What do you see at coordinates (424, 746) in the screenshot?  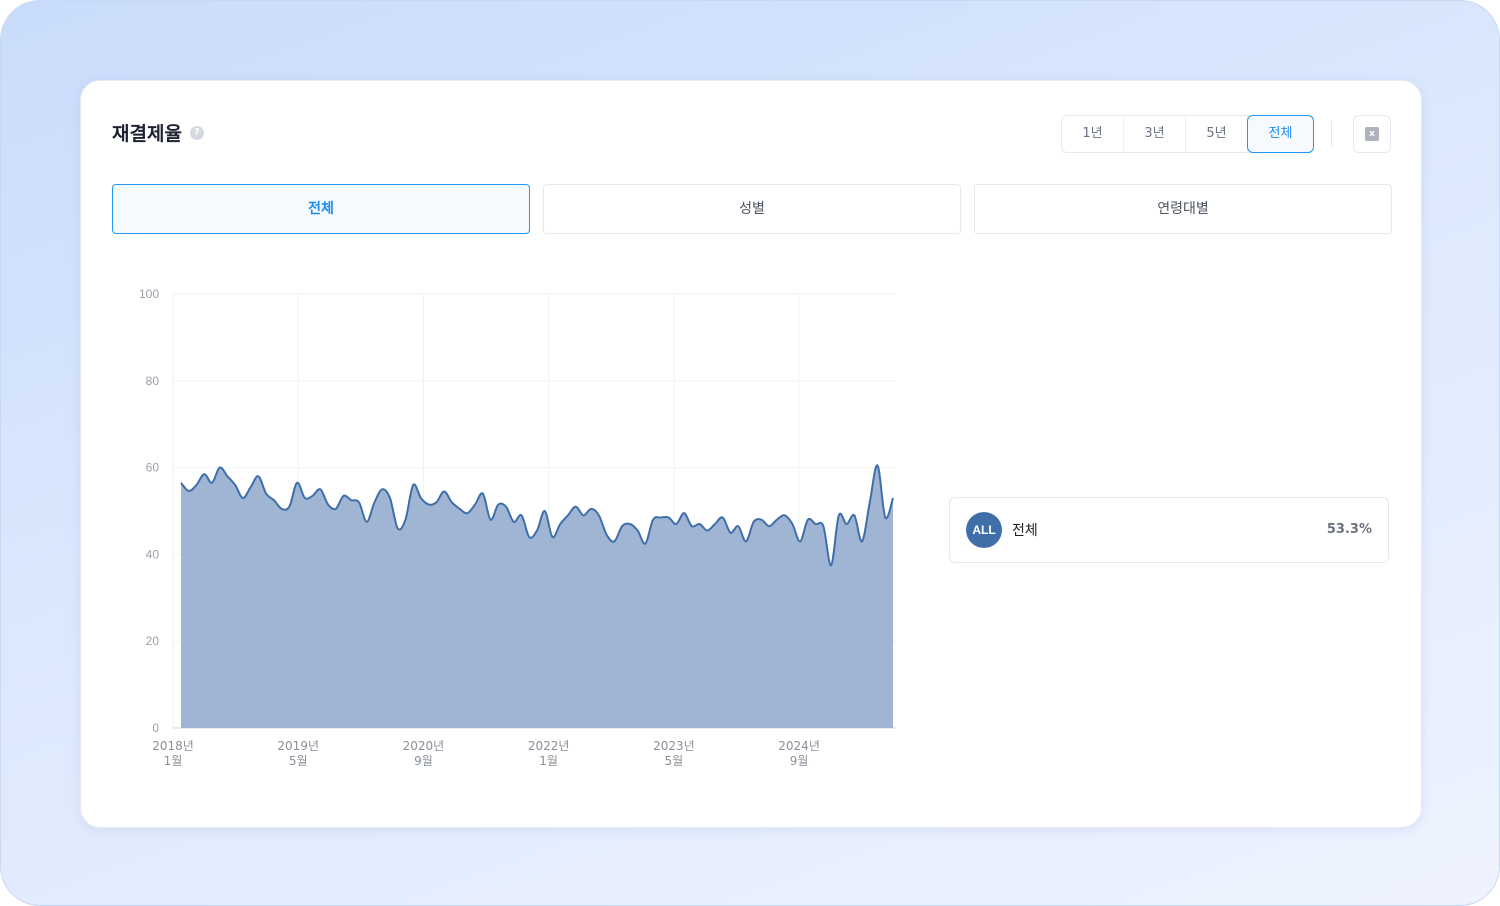 I see `x-tick-label: 2020년` at bounding box center [424, 746].